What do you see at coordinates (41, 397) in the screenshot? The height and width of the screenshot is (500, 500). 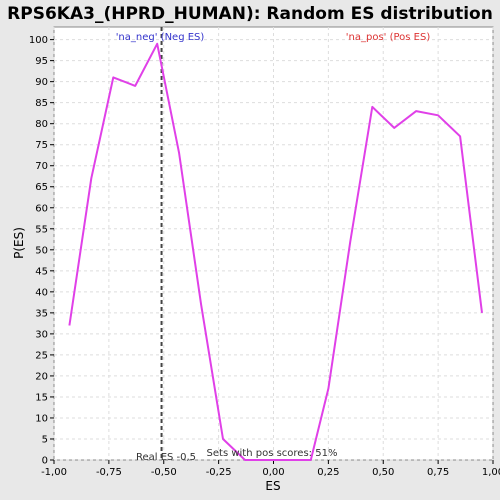 I see `y-tick-label: 15` at bounding box center [41, 397].